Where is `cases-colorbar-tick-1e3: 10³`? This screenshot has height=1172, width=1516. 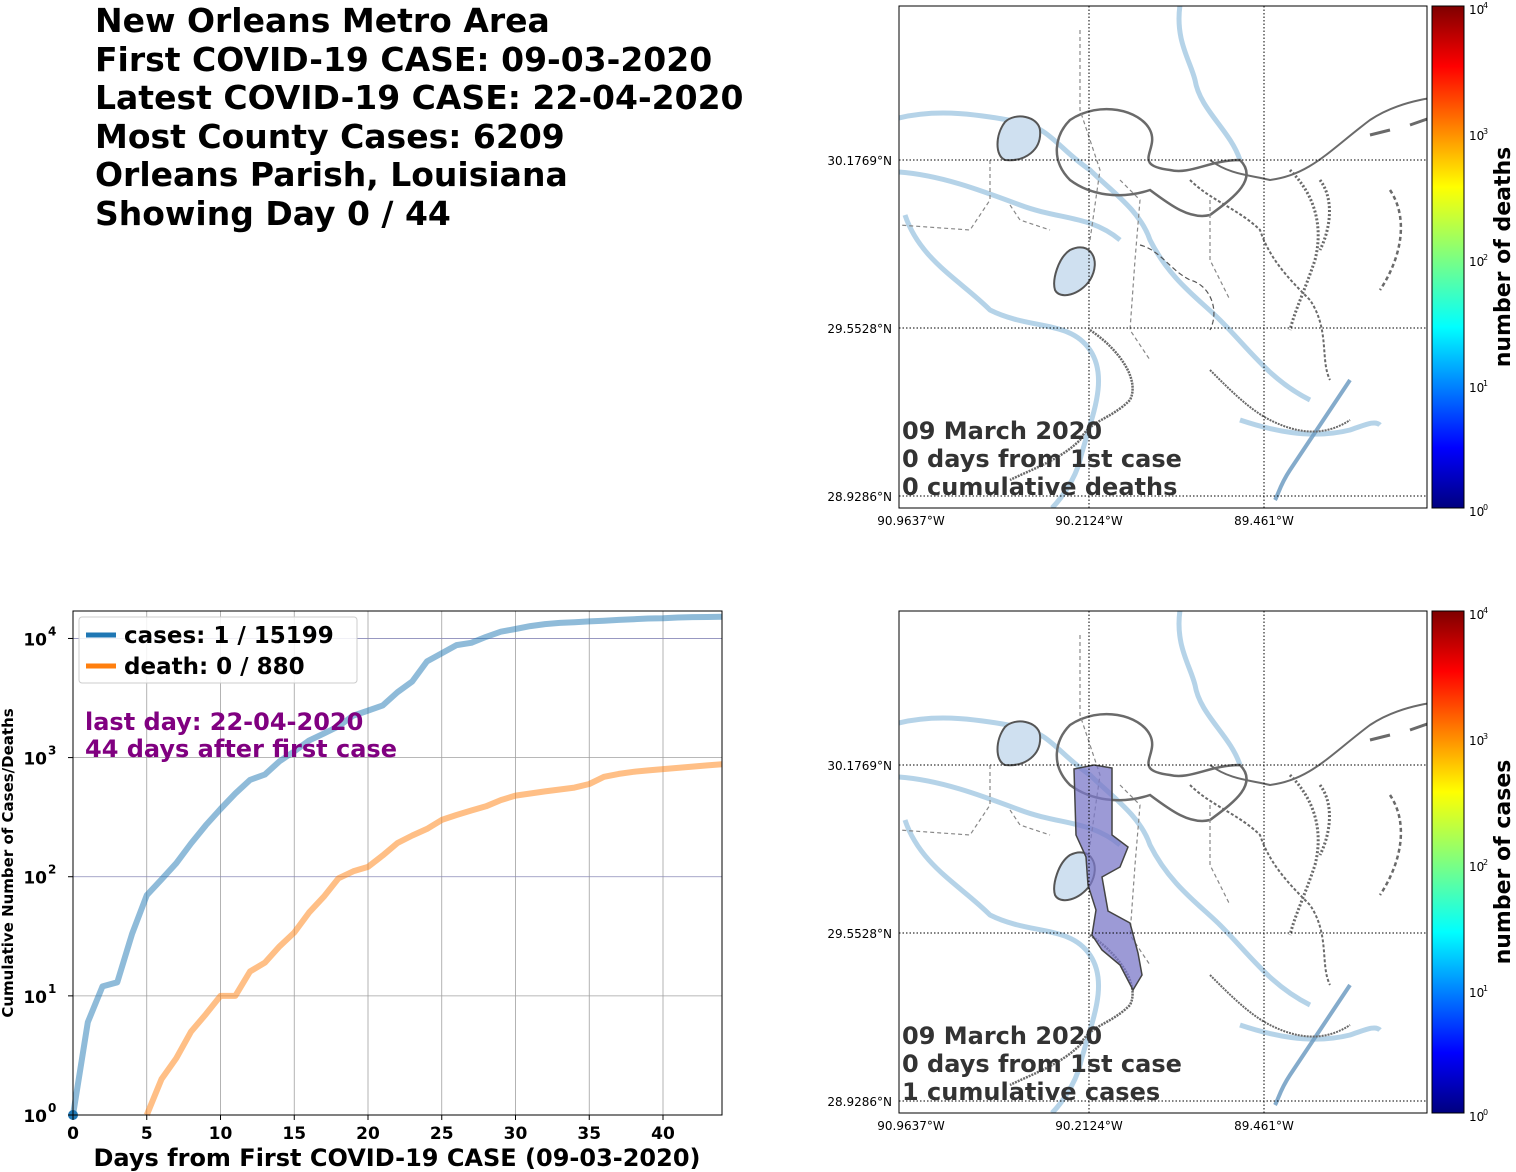
cases-colorbar-tick-1e3: 10³ is located at coordinates (1478, 740).